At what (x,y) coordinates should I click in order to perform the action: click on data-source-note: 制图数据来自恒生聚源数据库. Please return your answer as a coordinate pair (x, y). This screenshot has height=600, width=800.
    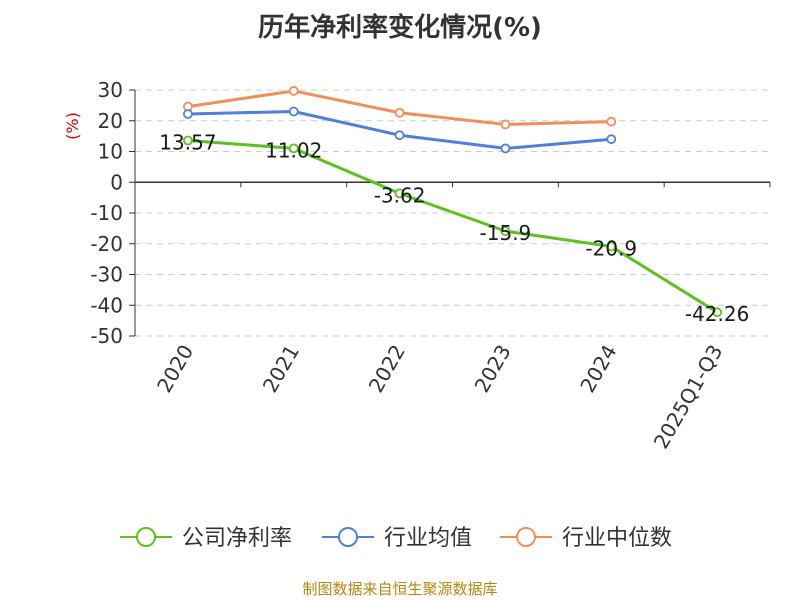
    Looking at the image, I should click on (399, 589).